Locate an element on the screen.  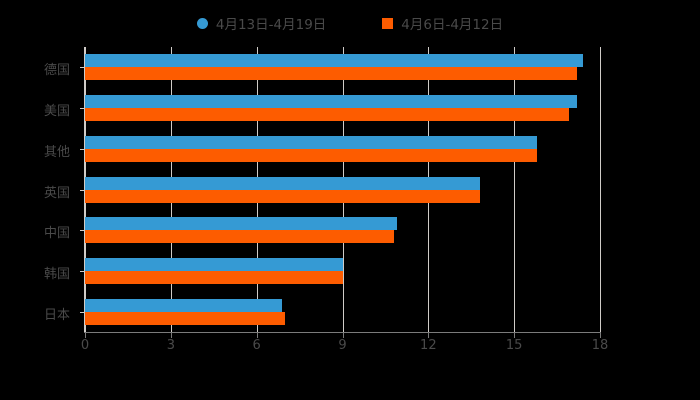
x-tick-label: 3 is located at coordinates (170, 345).